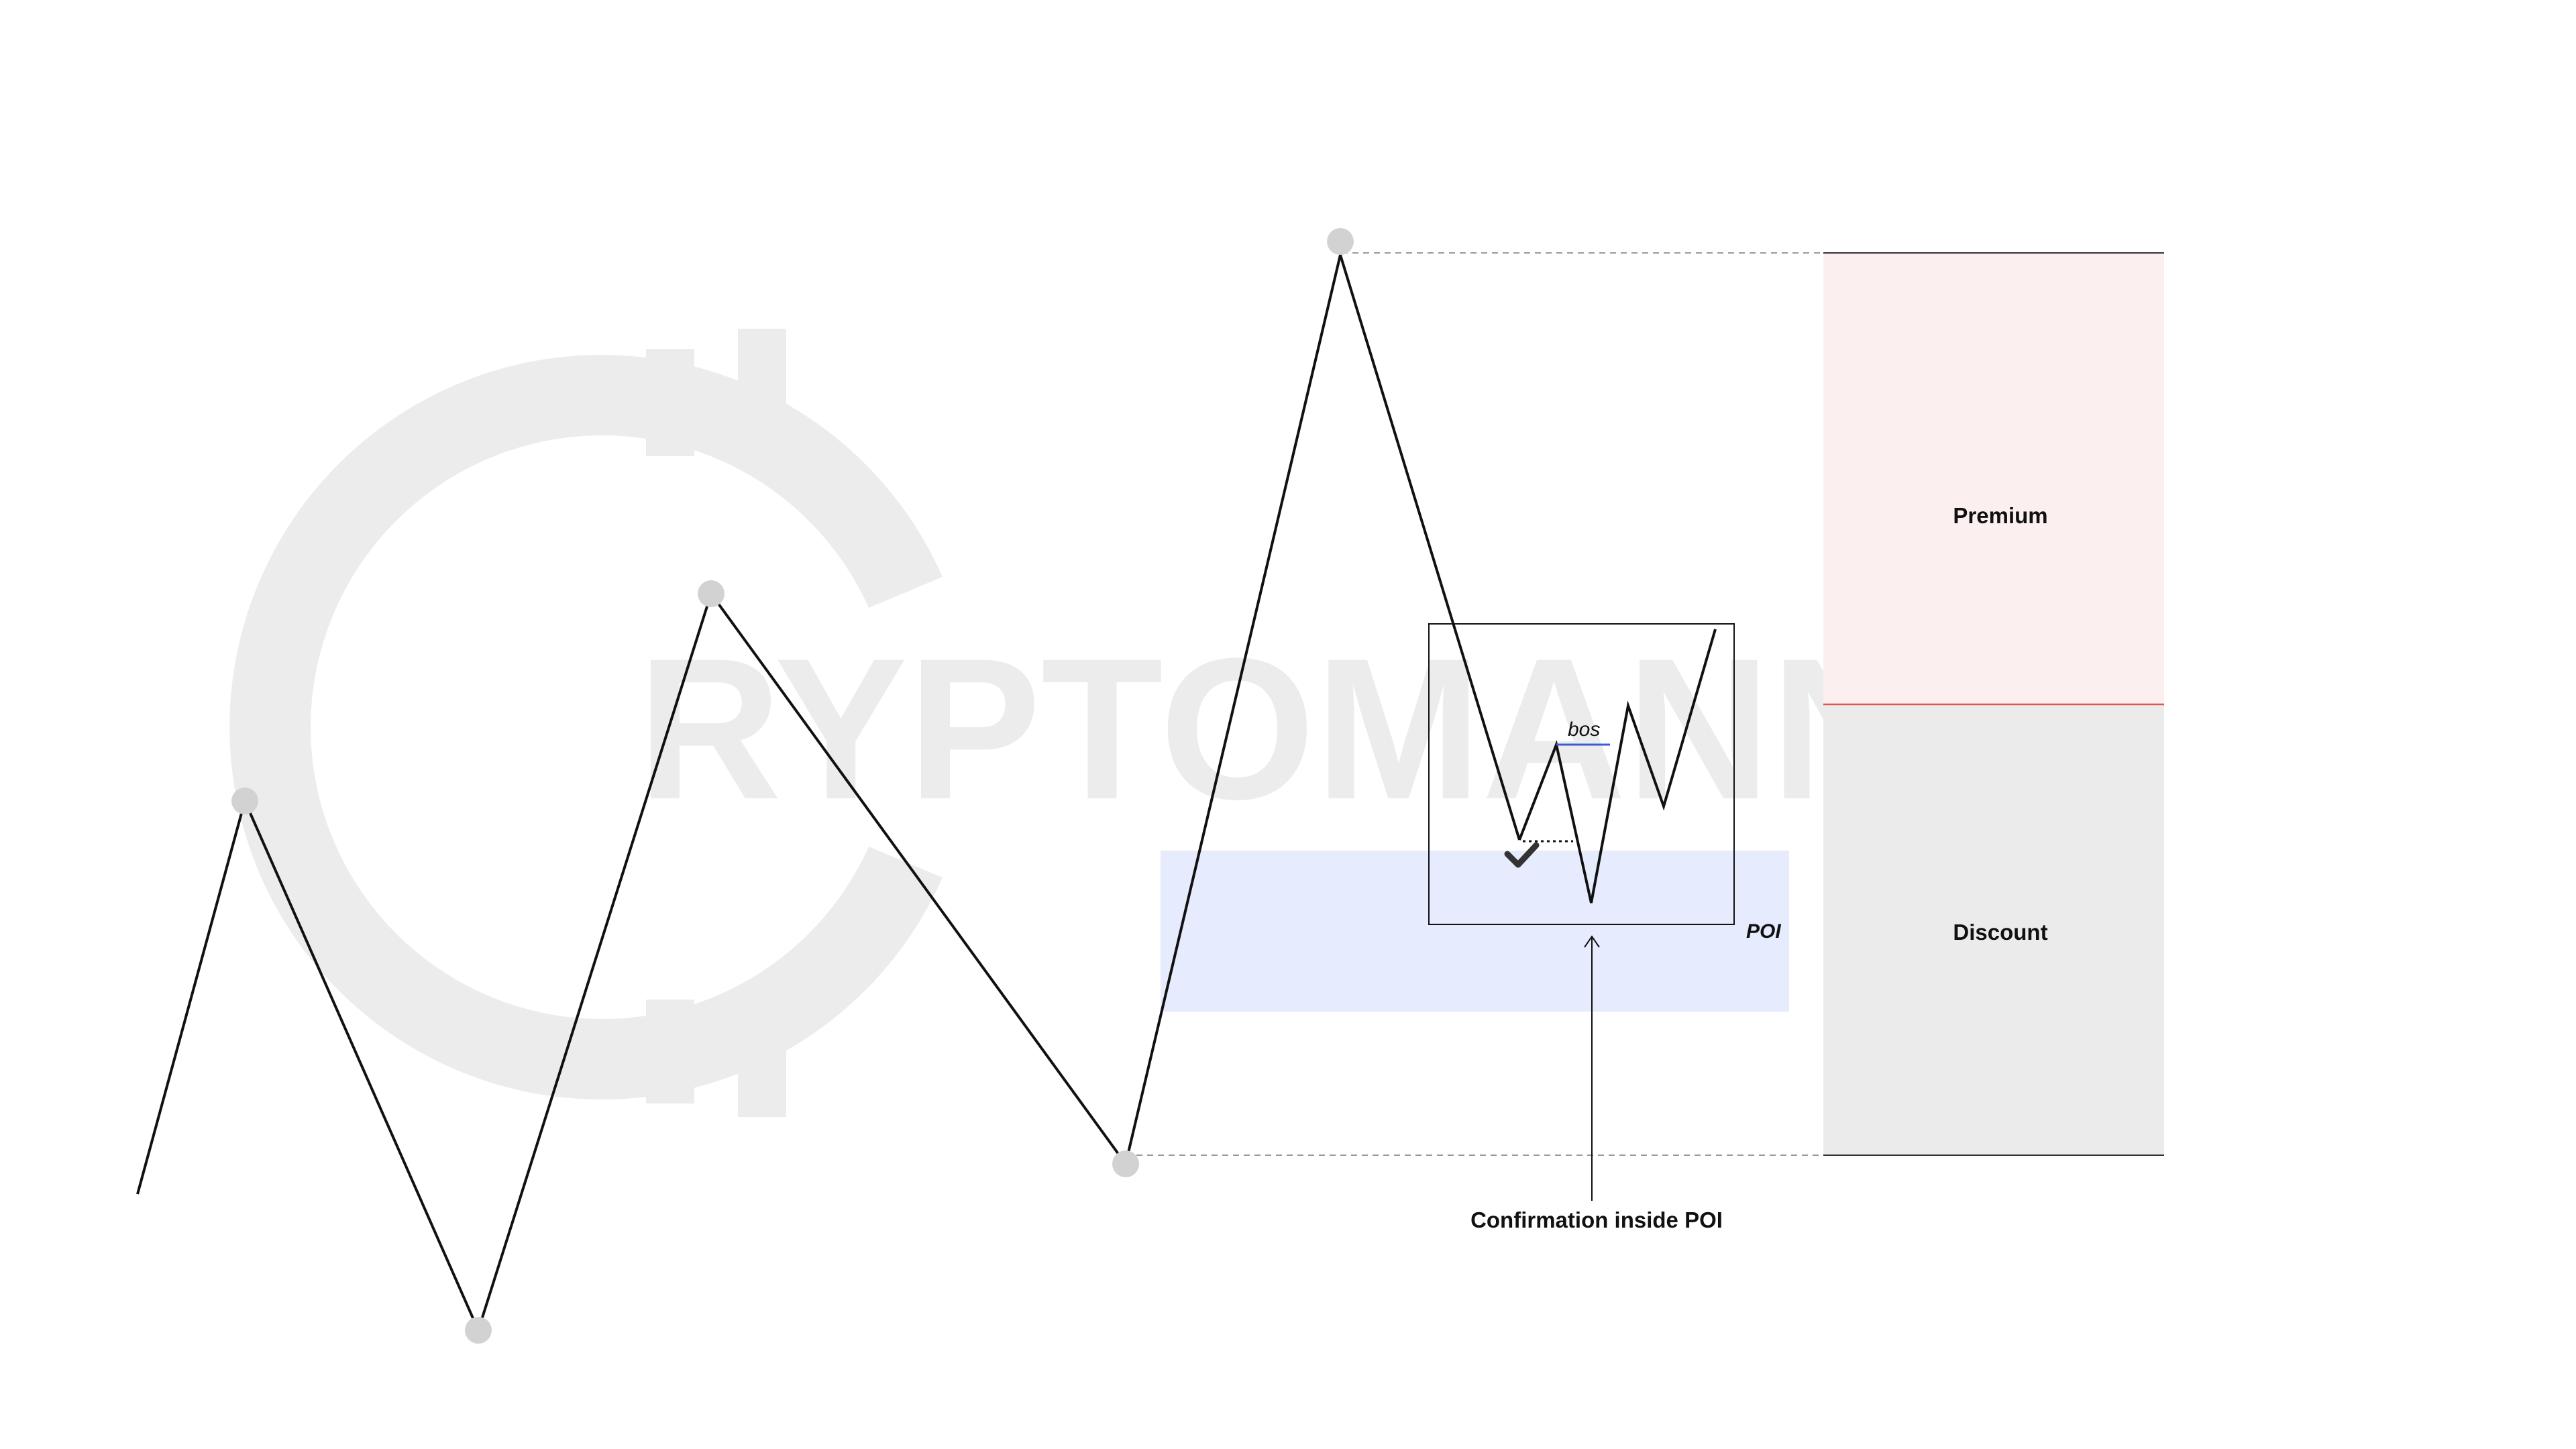  Describe the element at coordinates (1617, 766) in the screenshot. I see `inner-structure-line` at that location.